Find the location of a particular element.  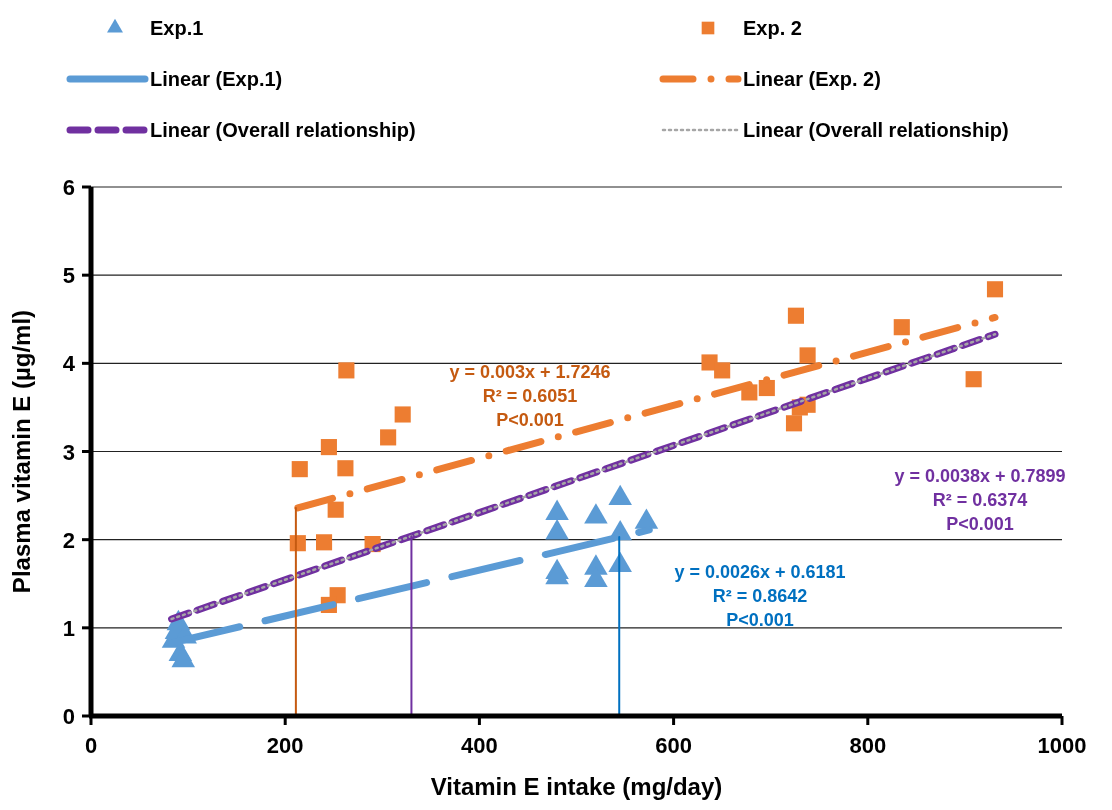

y-tick-label: 0 is located at coordinates (68, 716).